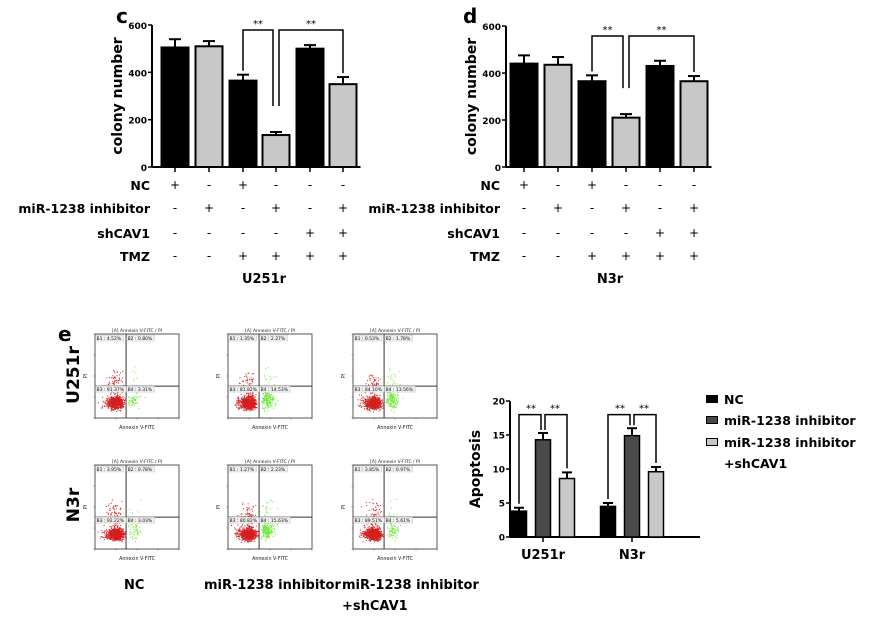 The width and height of the screenshot is (869, 620). I want to click on y-tick-label: 600, so click(491, 28).